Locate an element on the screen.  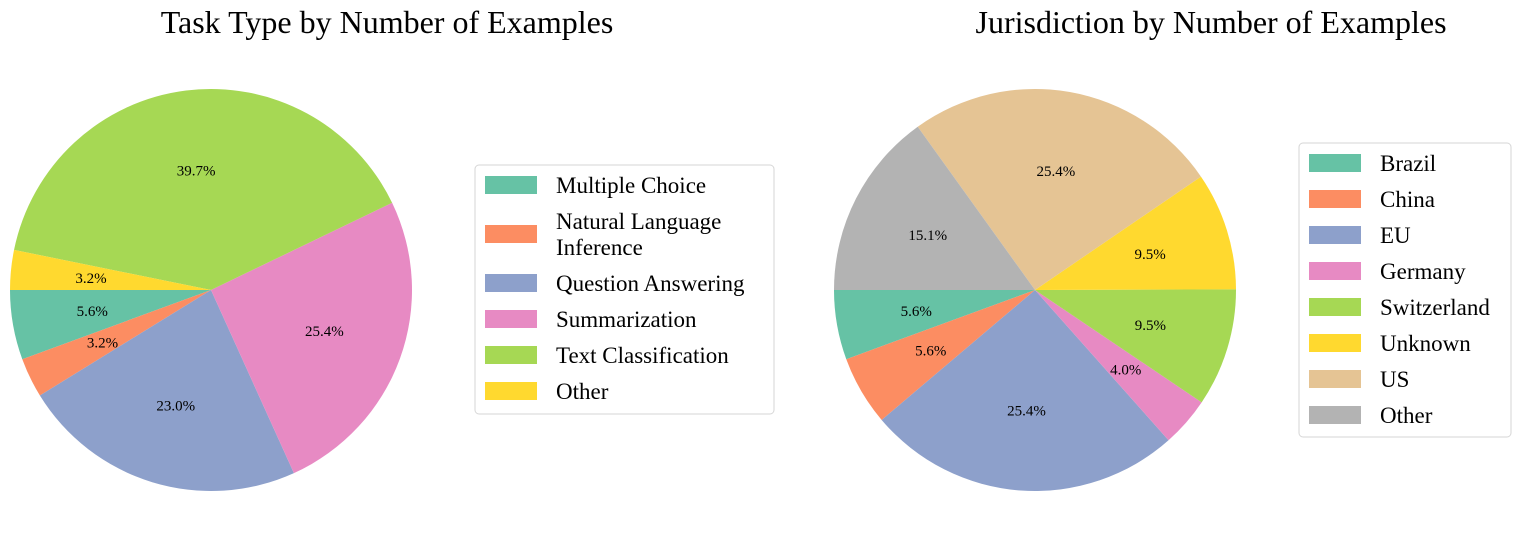
legend-swatch-eu is located at coordinates (1335, 235).